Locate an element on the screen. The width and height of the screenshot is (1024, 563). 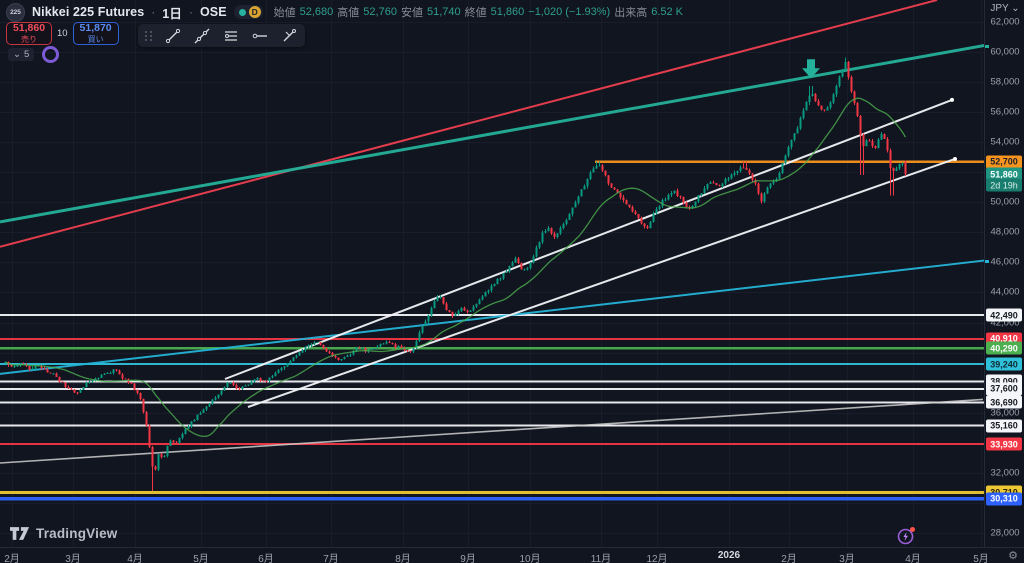
close-value: 51,860 is located at coordinates (507, 12).